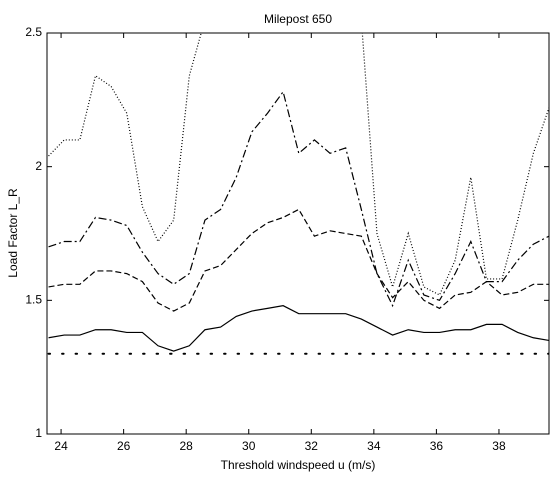 This screenshot has width=555, height=481. Describe the element at coordinates (249, 446) in the screenshot. I see `x-tick-label: 30` at that location.